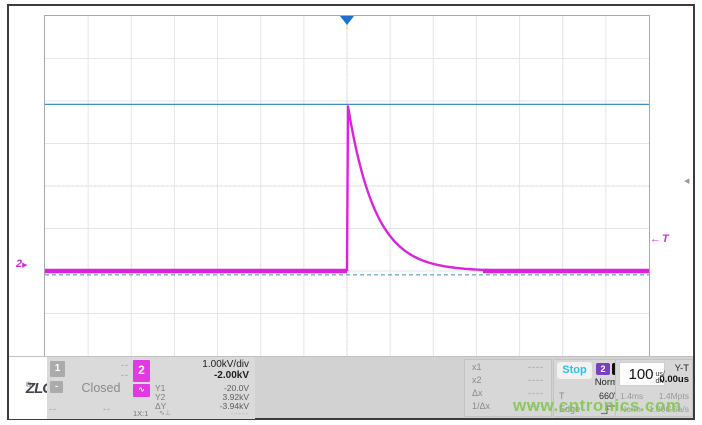 The width and height of the screenshot is (702, 425). I want to click on trigger-panel: Stop 2 Normal T 660V Edge, so click(589, 388).